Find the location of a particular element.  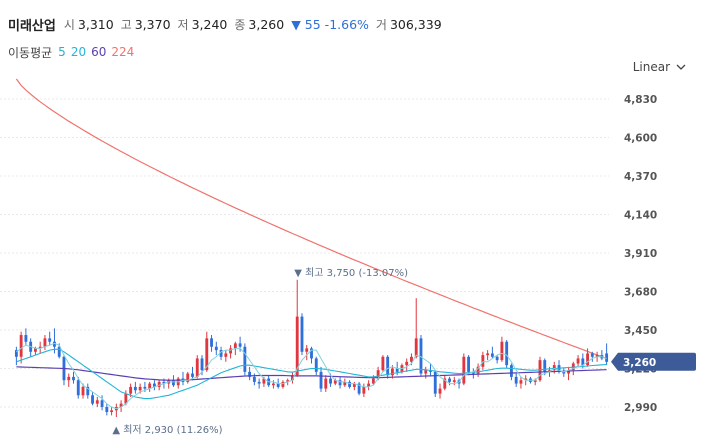

y-tick-label: 2,990 is located at coordinates (640, 408).